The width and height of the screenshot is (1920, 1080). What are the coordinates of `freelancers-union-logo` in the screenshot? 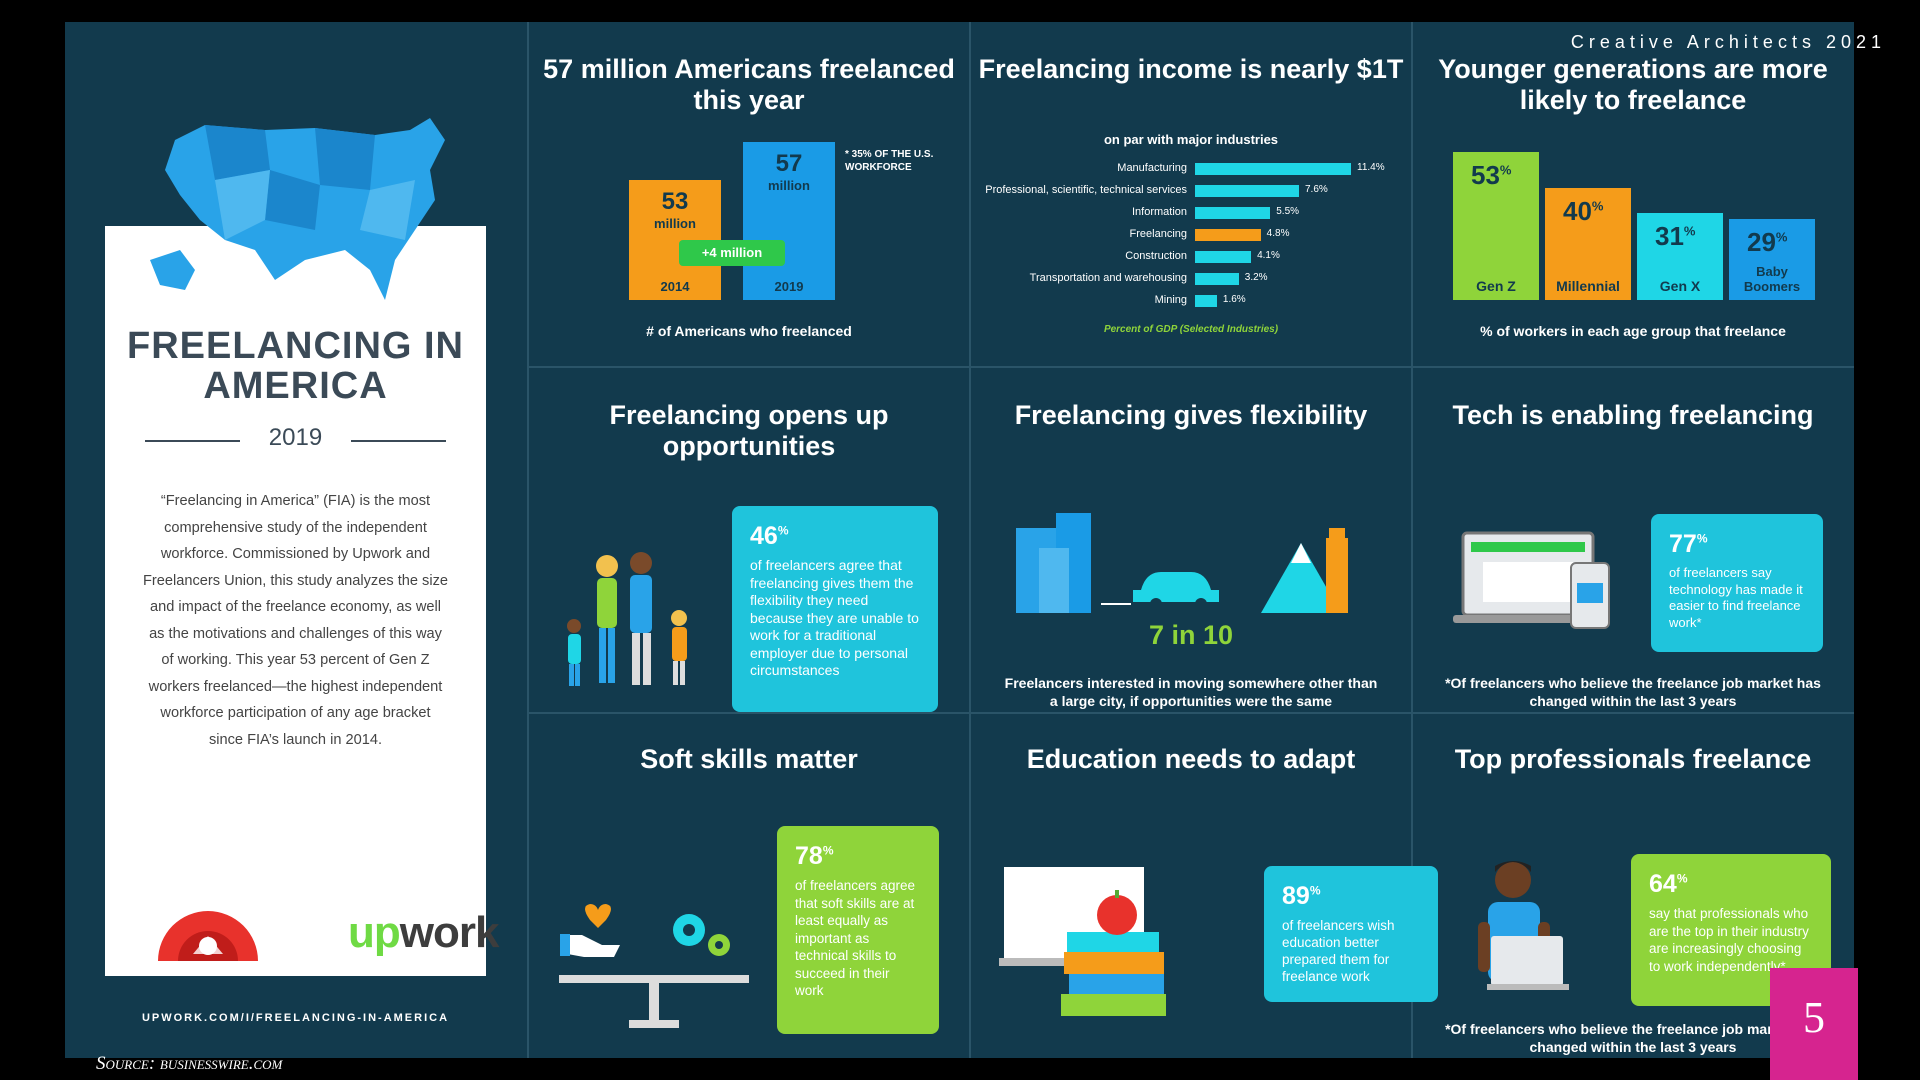 It's located at (208, 936).